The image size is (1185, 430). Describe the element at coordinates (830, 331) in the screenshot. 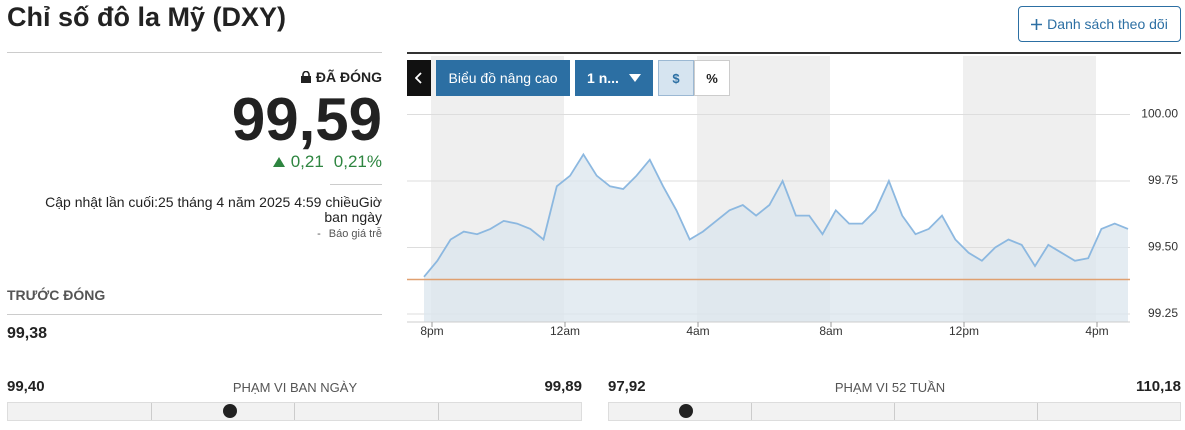

I see `x-tick-label: 8am` at that location.